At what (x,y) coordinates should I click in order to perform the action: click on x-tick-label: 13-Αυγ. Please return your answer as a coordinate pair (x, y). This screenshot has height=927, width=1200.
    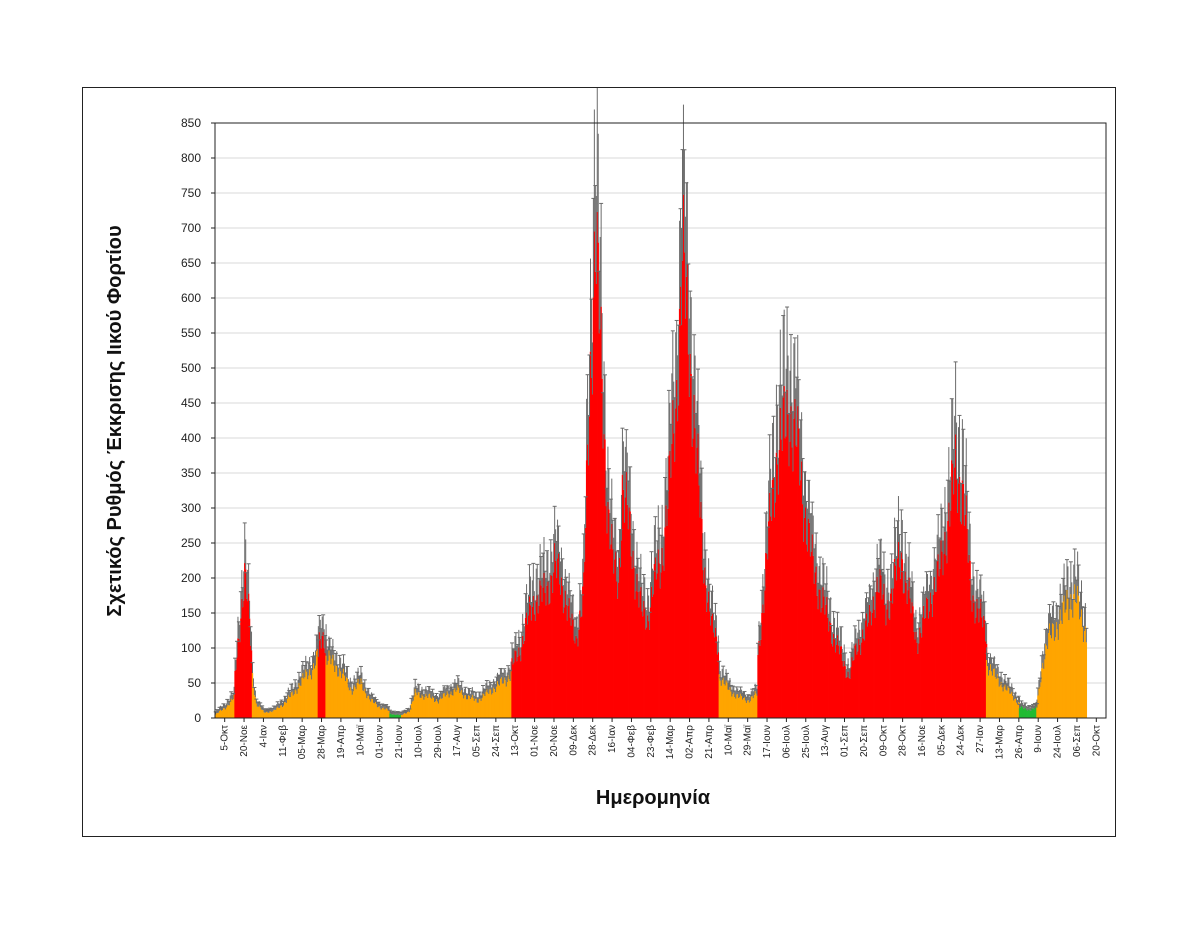
    Looking at the image, I should click on (825, 741).